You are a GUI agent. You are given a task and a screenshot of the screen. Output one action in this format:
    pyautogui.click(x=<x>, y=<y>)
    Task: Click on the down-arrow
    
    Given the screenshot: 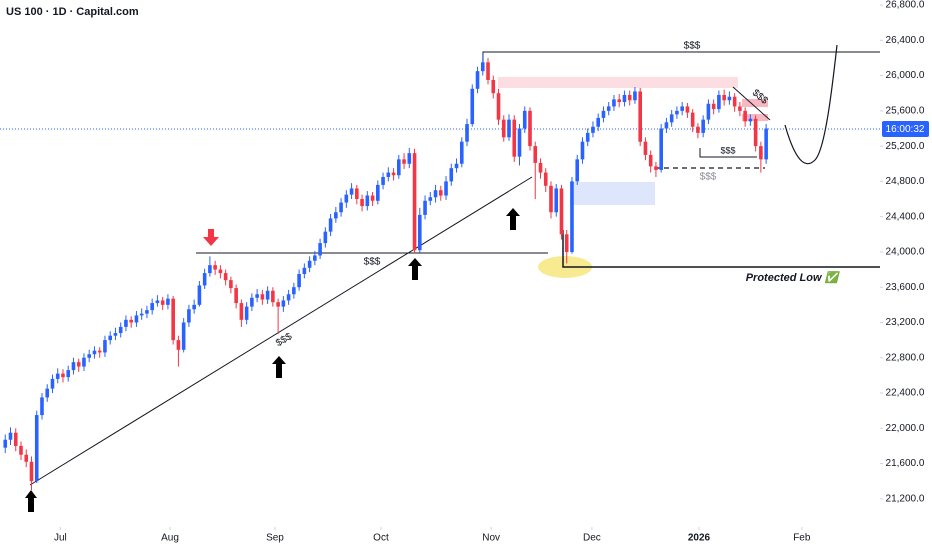 What is the action you would take?
    pyautogui.click(x=211, y=237)
    